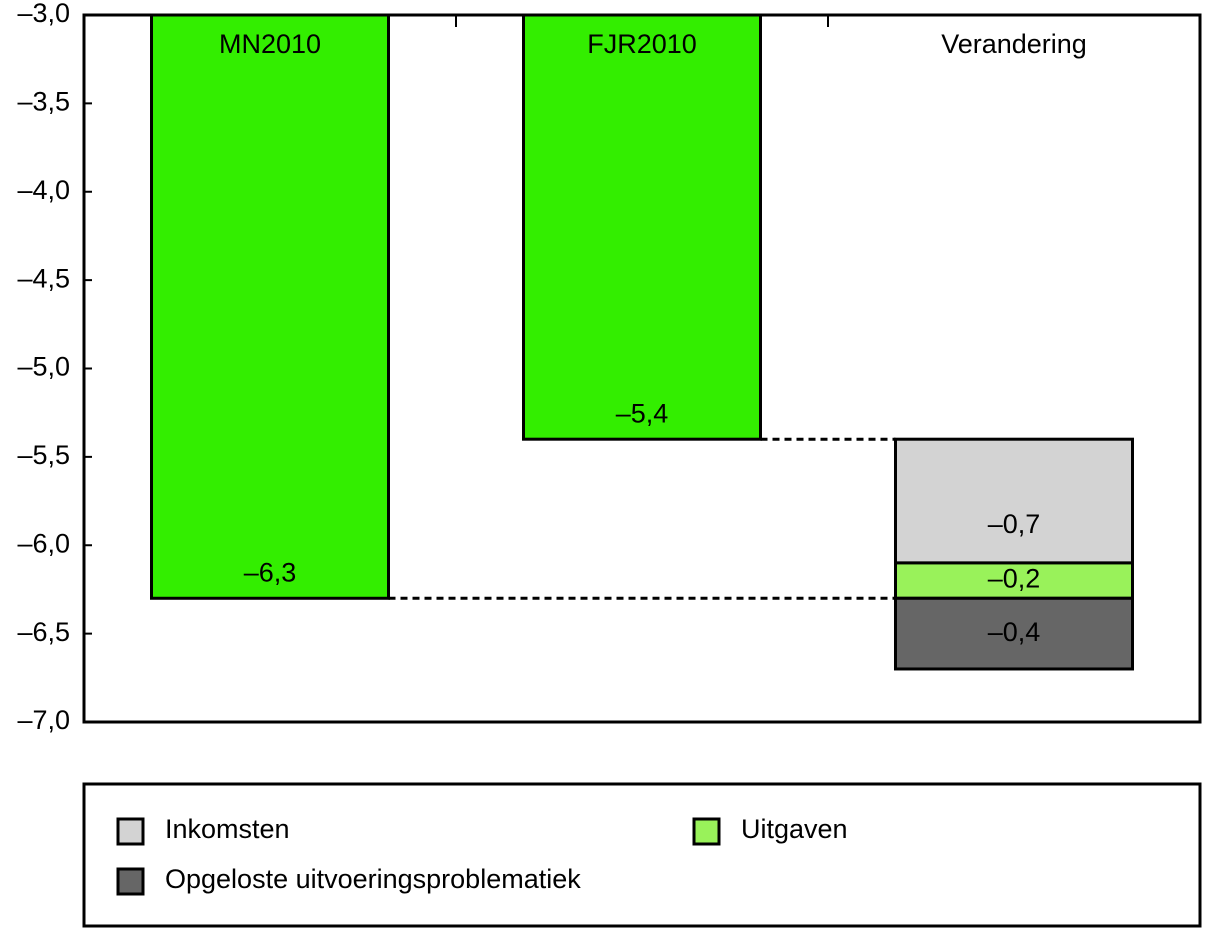  I want to click on value-label: –0,4, so click(1014, 632).